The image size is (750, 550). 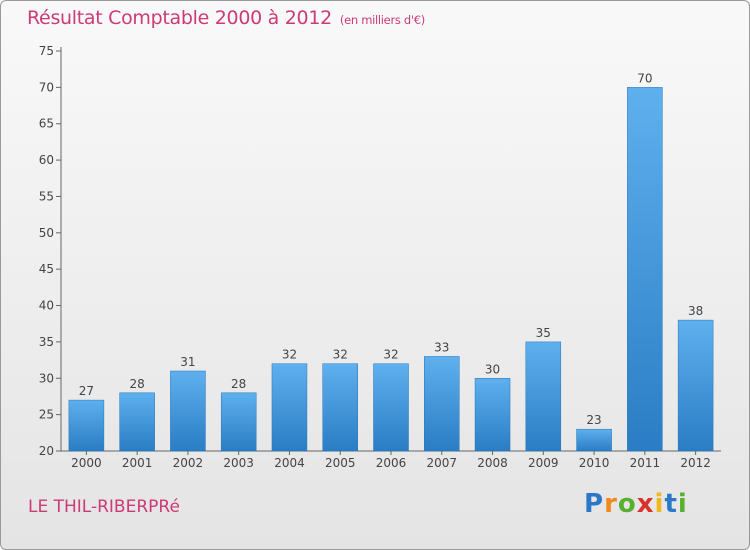 I want to click on x-tick-label: 2005, so click(x=340, y=463).